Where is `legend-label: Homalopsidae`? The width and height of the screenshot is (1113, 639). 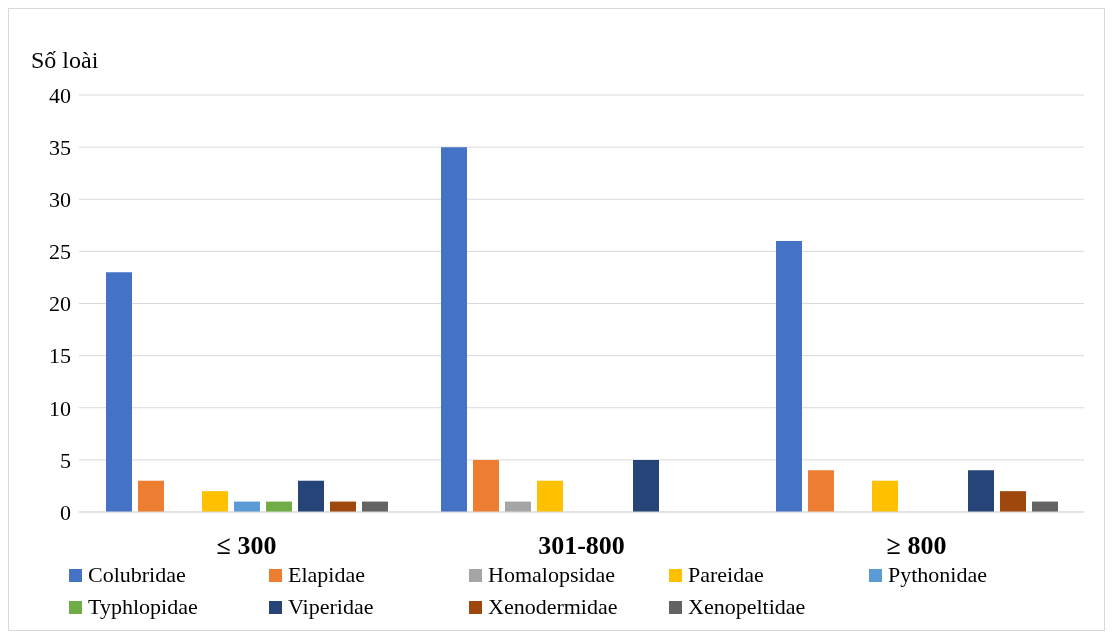 legend-label: Homalopsidae is located at coordinates (552, 575).